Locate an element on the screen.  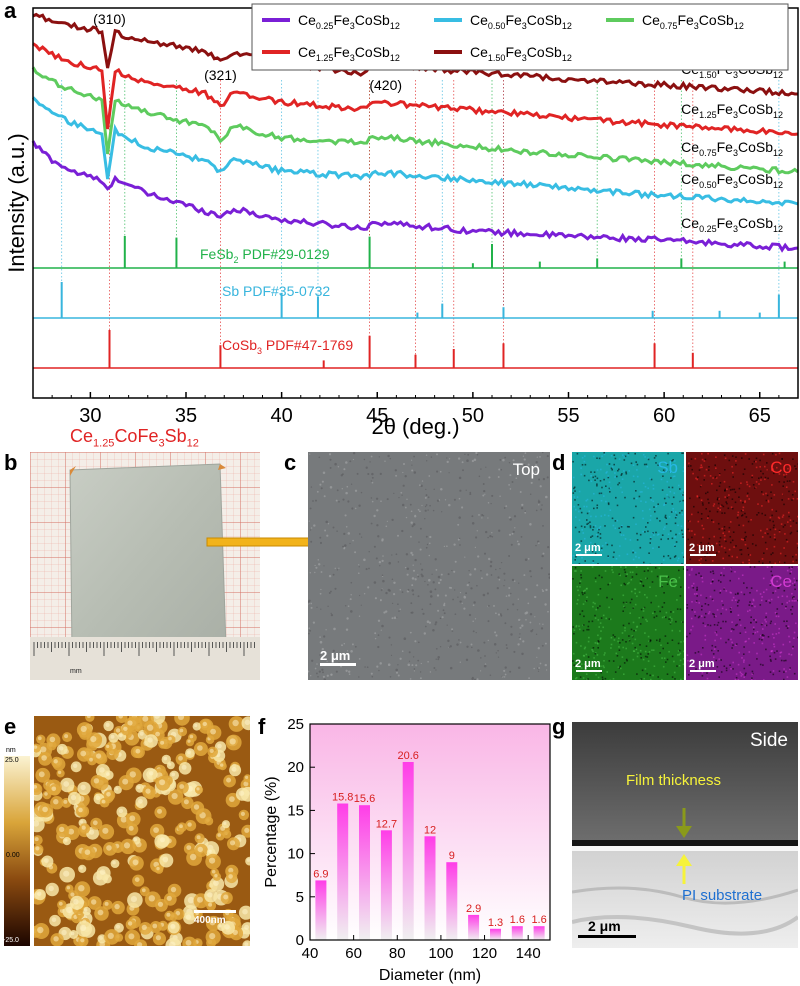
bar-value-label: 1.6 is located at coordinates (538, 920).